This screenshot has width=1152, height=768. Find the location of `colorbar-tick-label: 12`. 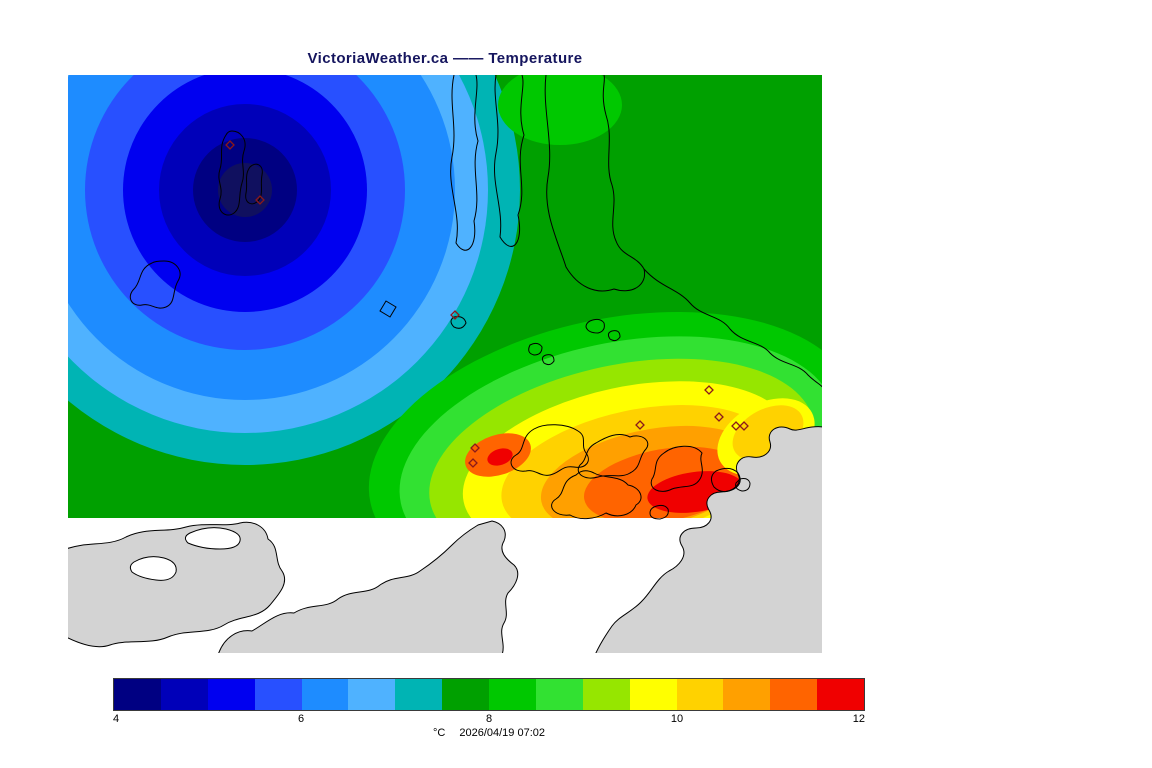

colorbar-tick-label: 12 is located at coordinates (858, 719).